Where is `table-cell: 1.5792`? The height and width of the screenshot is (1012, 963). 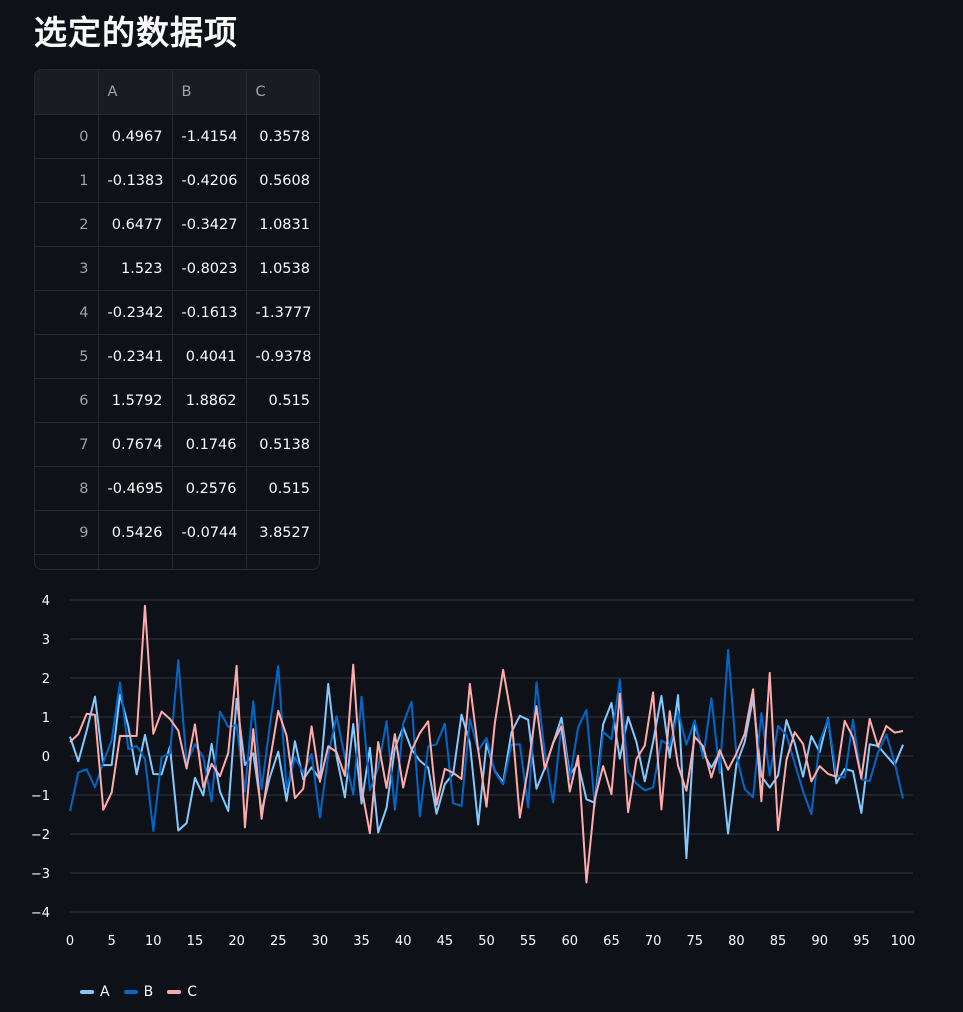 table-cell: 1.5792 is located at coordinates (135, 401).